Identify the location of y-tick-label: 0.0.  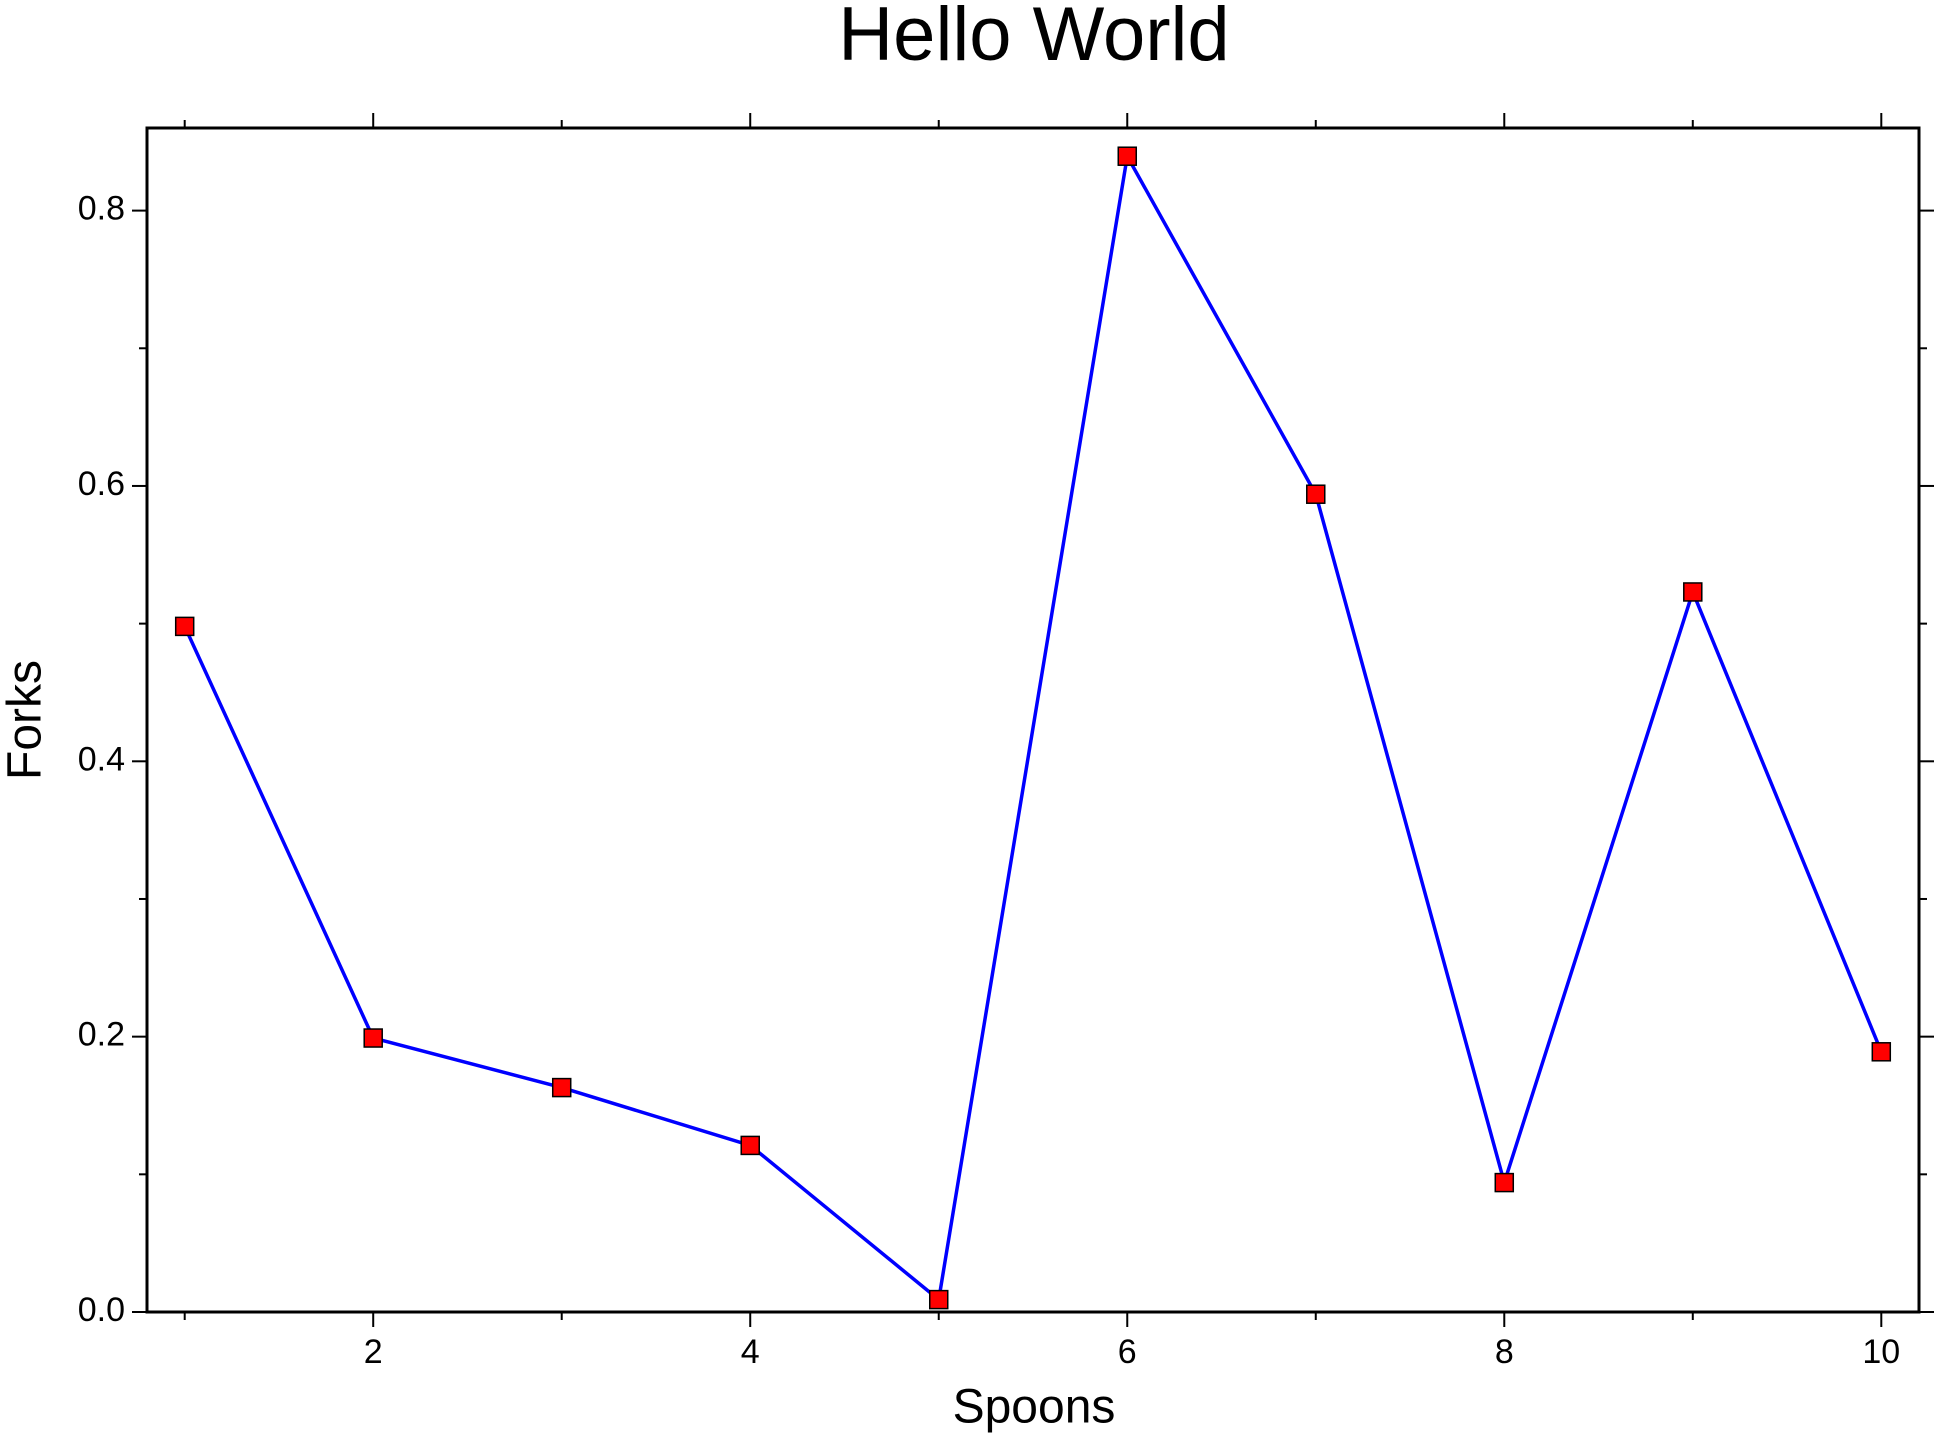
(101, 1310).